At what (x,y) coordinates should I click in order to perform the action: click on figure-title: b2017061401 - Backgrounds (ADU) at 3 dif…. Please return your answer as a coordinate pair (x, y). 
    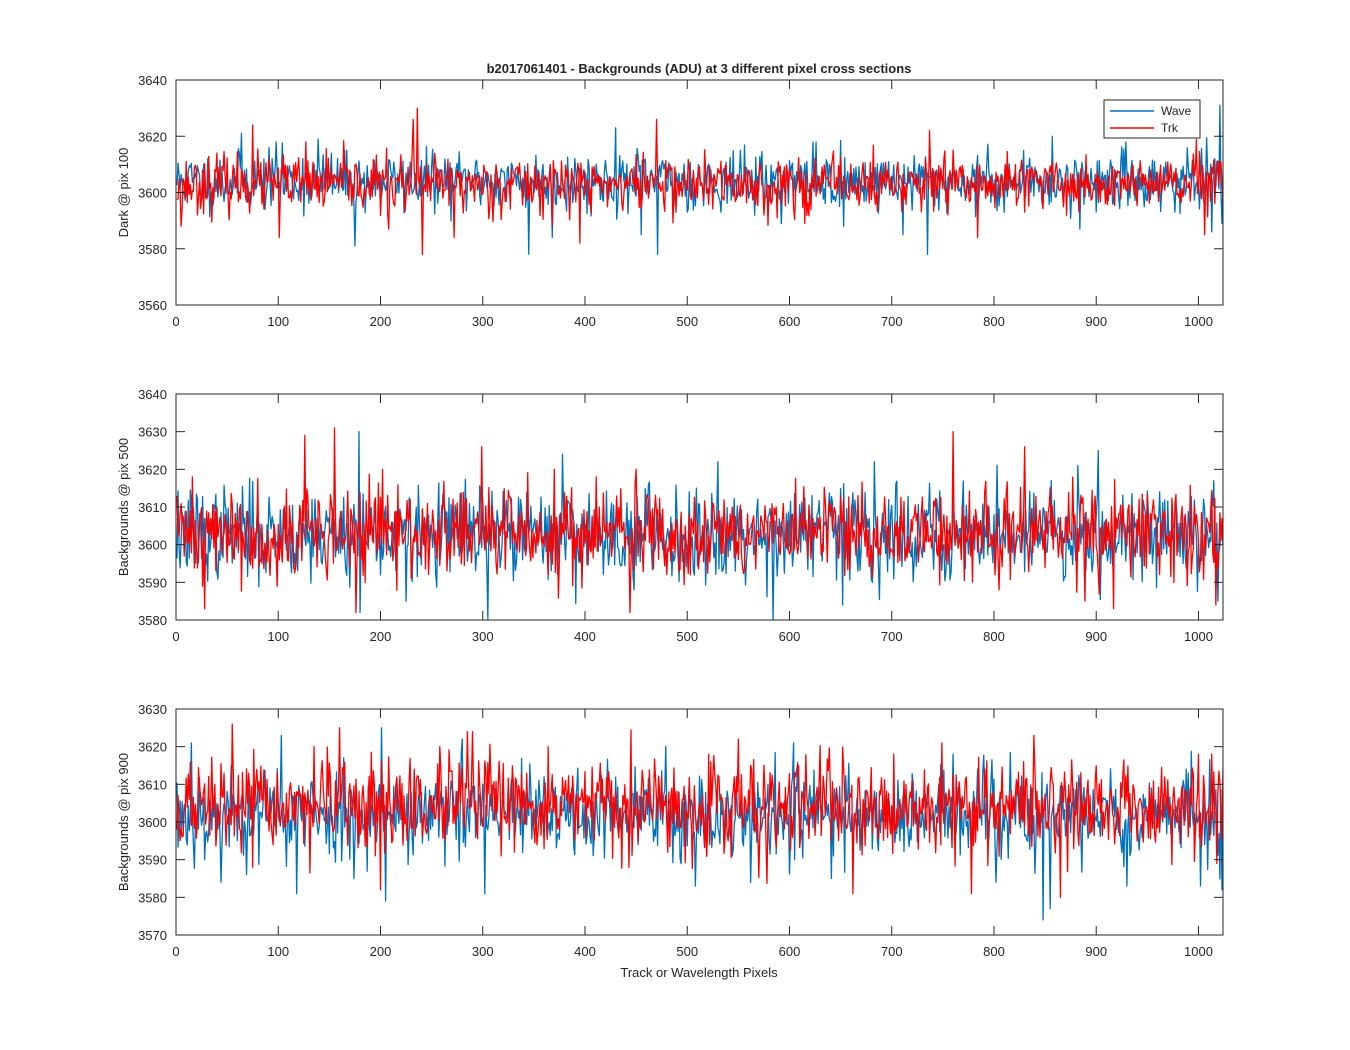
    Looking at the image, I should click on (699, 68).